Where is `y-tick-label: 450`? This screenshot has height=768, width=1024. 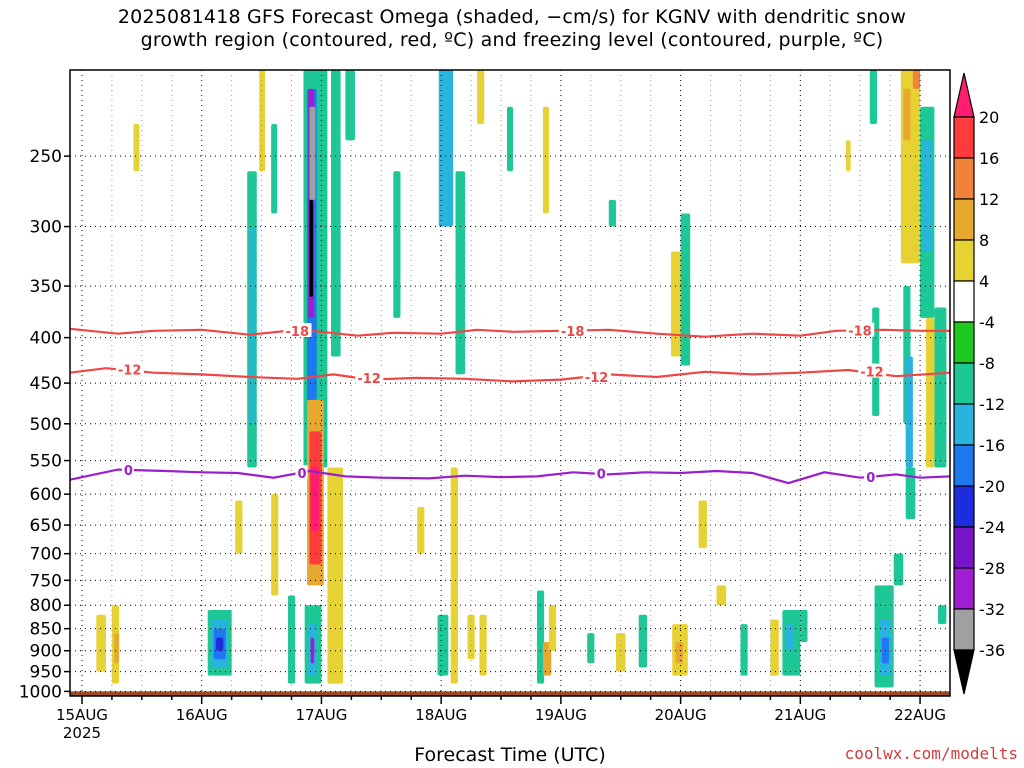 y-tick-label: 450 is located at coordinates (46, 384).